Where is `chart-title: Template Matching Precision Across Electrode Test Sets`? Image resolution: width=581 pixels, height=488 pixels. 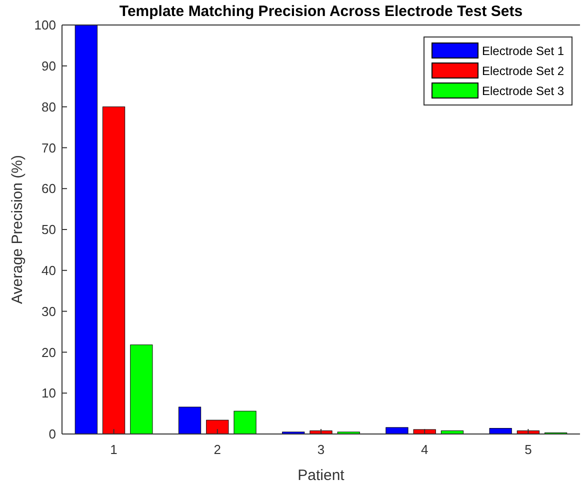 chart-title: Template Matching Precision Across Electrode Test Sets is located at coordinates (321, 11).